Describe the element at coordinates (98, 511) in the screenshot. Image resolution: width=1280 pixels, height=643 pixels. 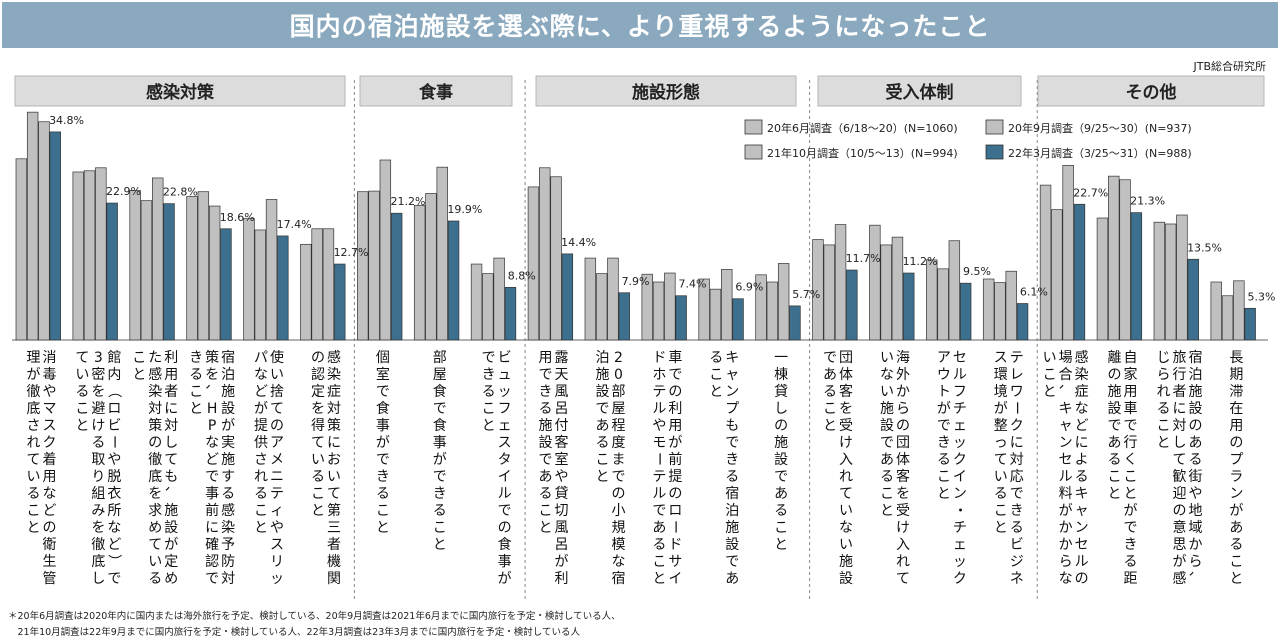
I see `svg-text: み` at that location.